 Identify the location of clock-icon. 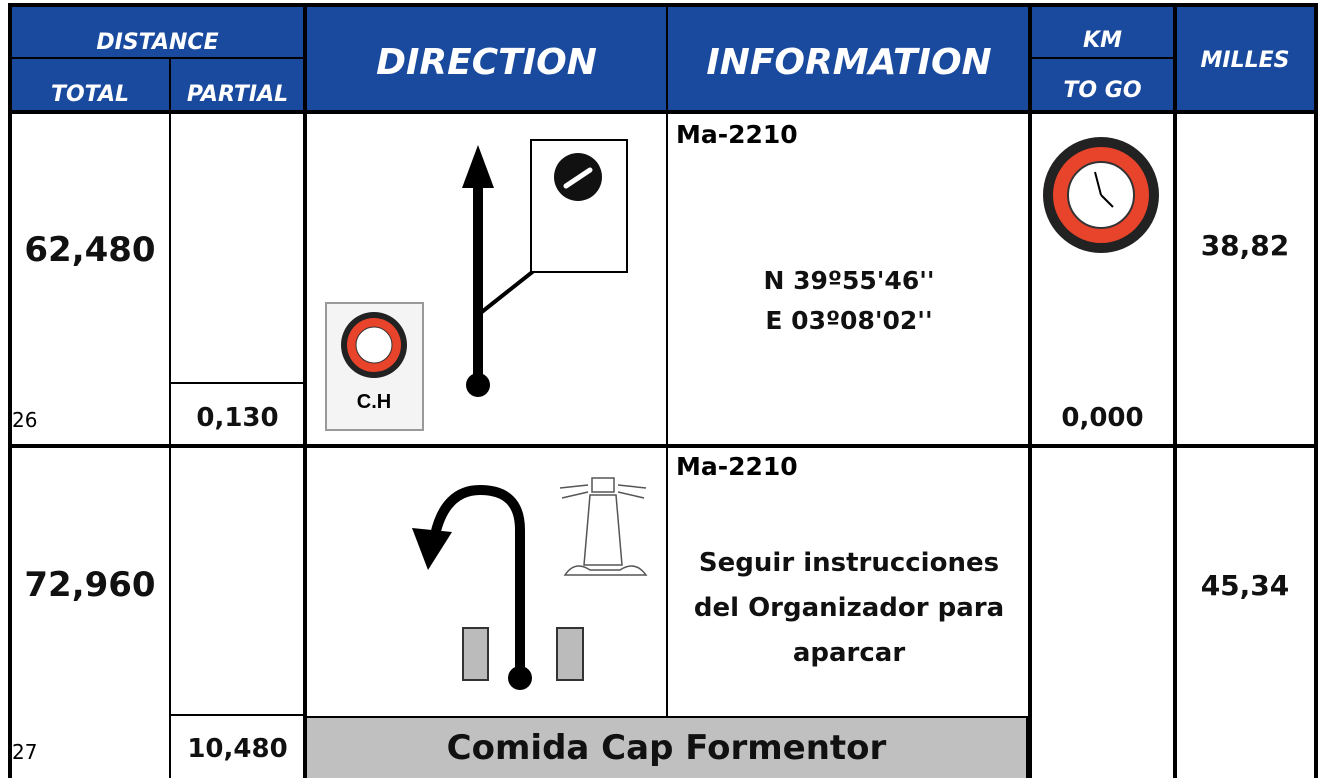
(374, 345).